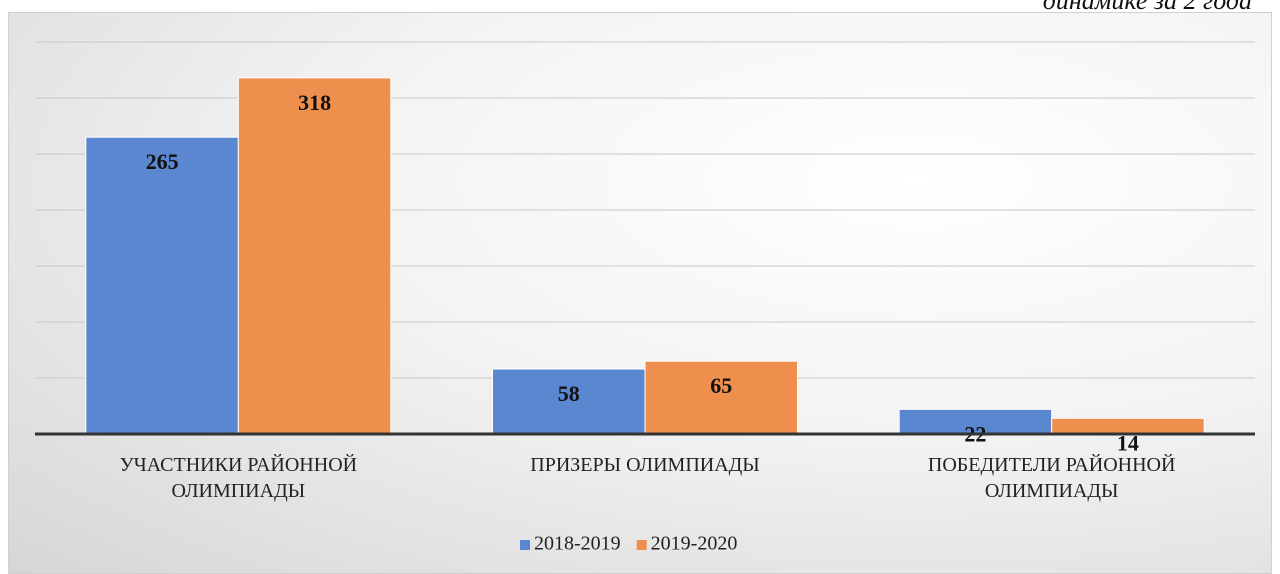 Image resolution: width=1280 pixels, height=574 pixels. Describe the element at coordinates (238, 478) in the screenshot. I see `x-tick-label: УЧАСТНИКИ РАЙОННОЙ ОЛИМПИАДЫ` at that location.